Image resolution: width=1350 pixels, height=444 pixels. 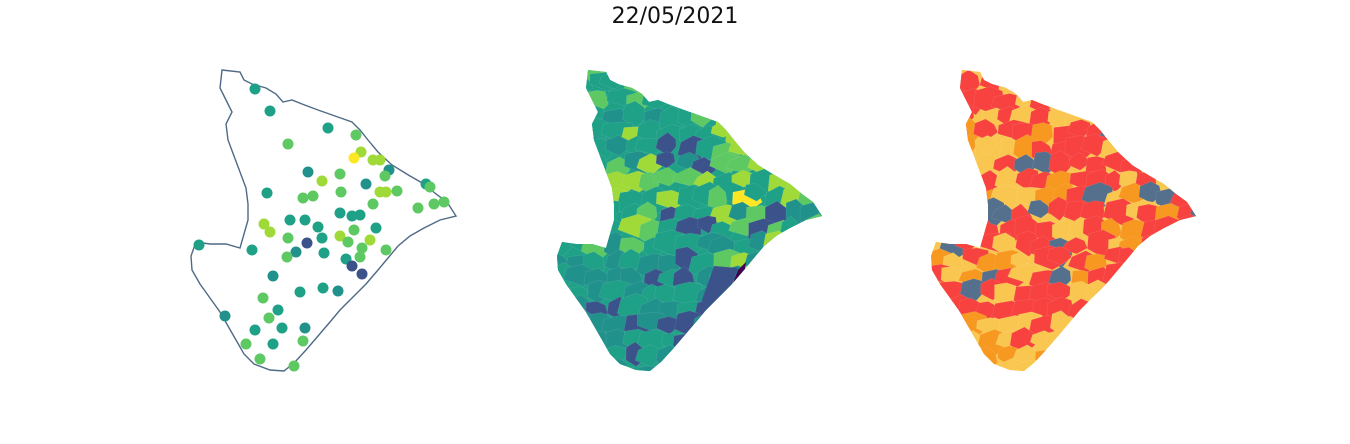 I want to click on municipality-layer, so click(x=1063, y=220).